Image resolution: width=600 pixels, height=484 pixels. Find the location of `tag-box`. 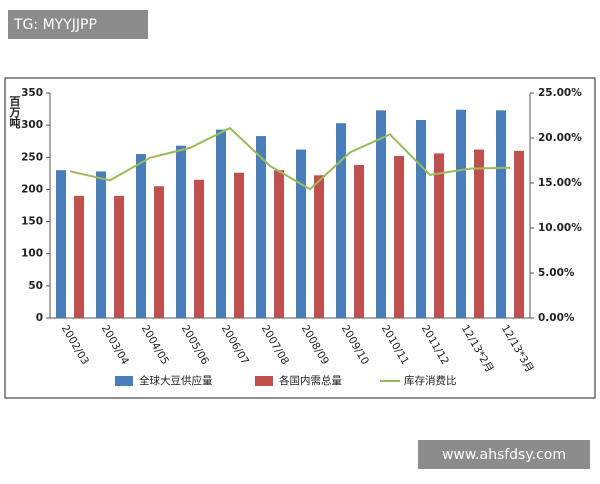

tag-box is located at coordinates (78, 24).